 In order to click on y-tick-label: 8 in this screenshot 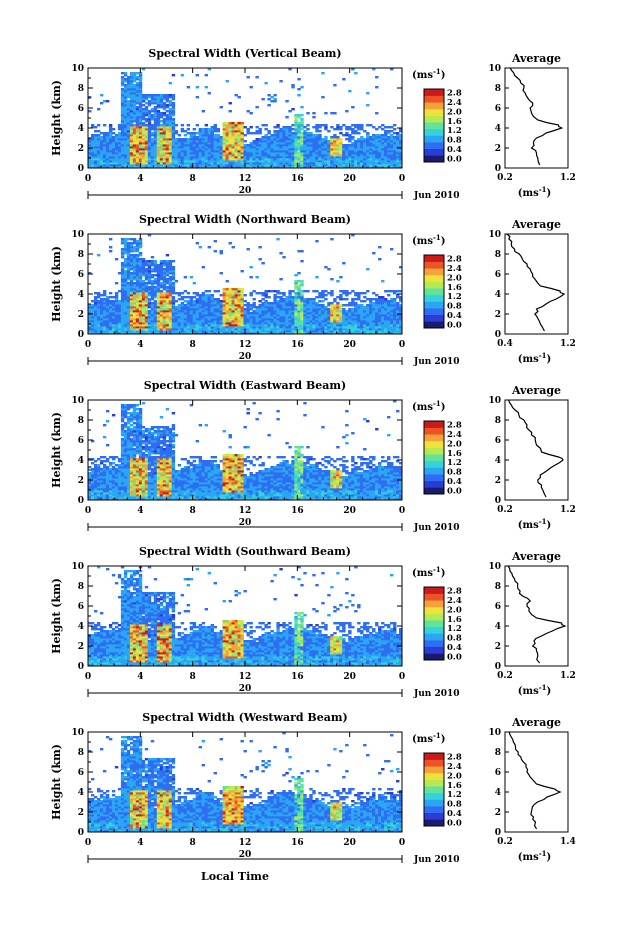, I will do `click(81, 255)`.